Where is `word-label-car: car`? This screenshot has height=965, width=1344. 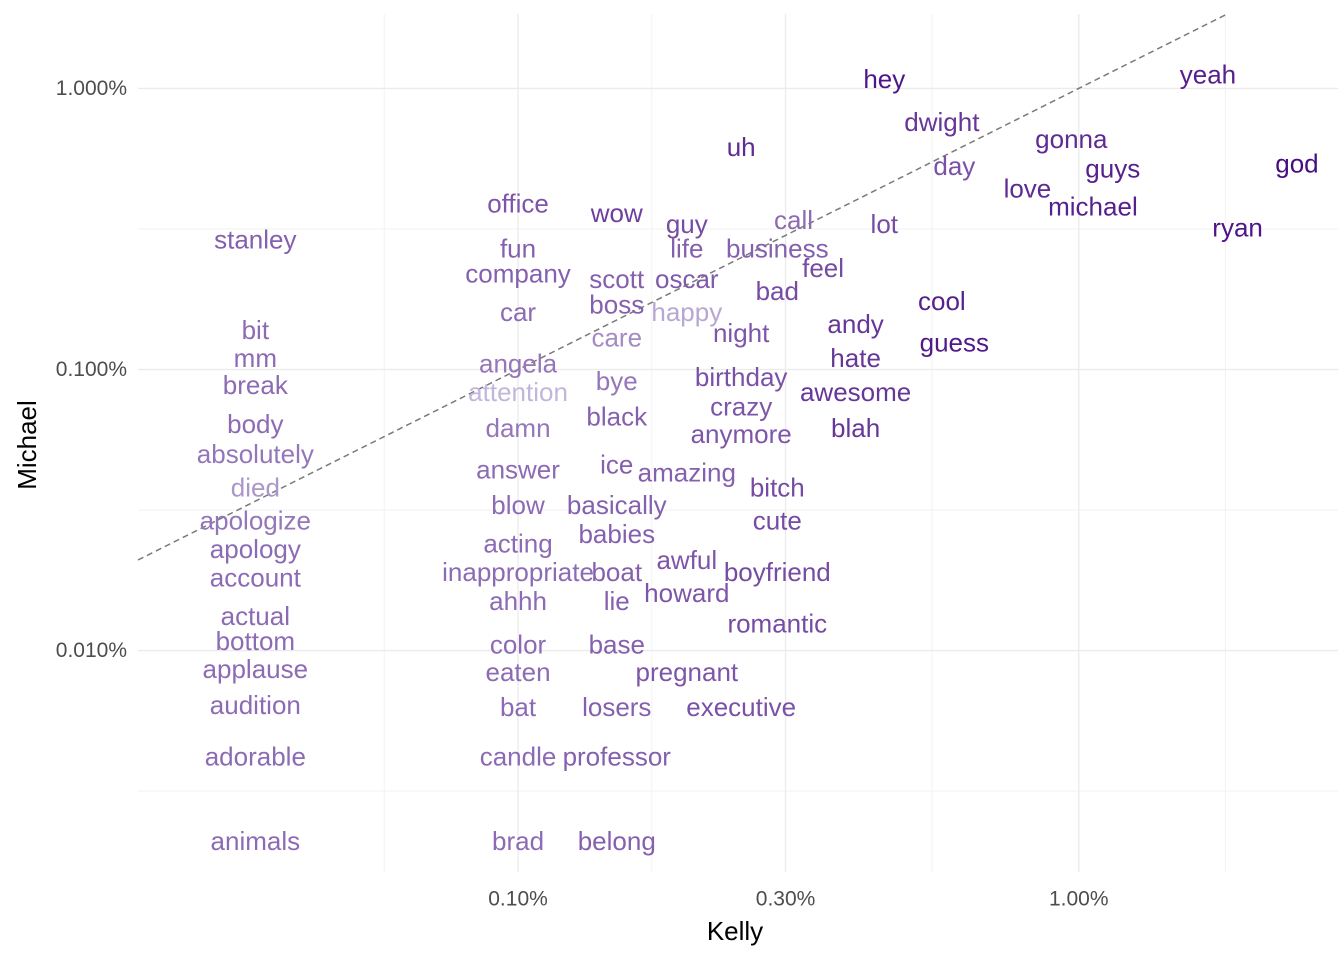
word-label-car: car is located at coordinates (518, 312).